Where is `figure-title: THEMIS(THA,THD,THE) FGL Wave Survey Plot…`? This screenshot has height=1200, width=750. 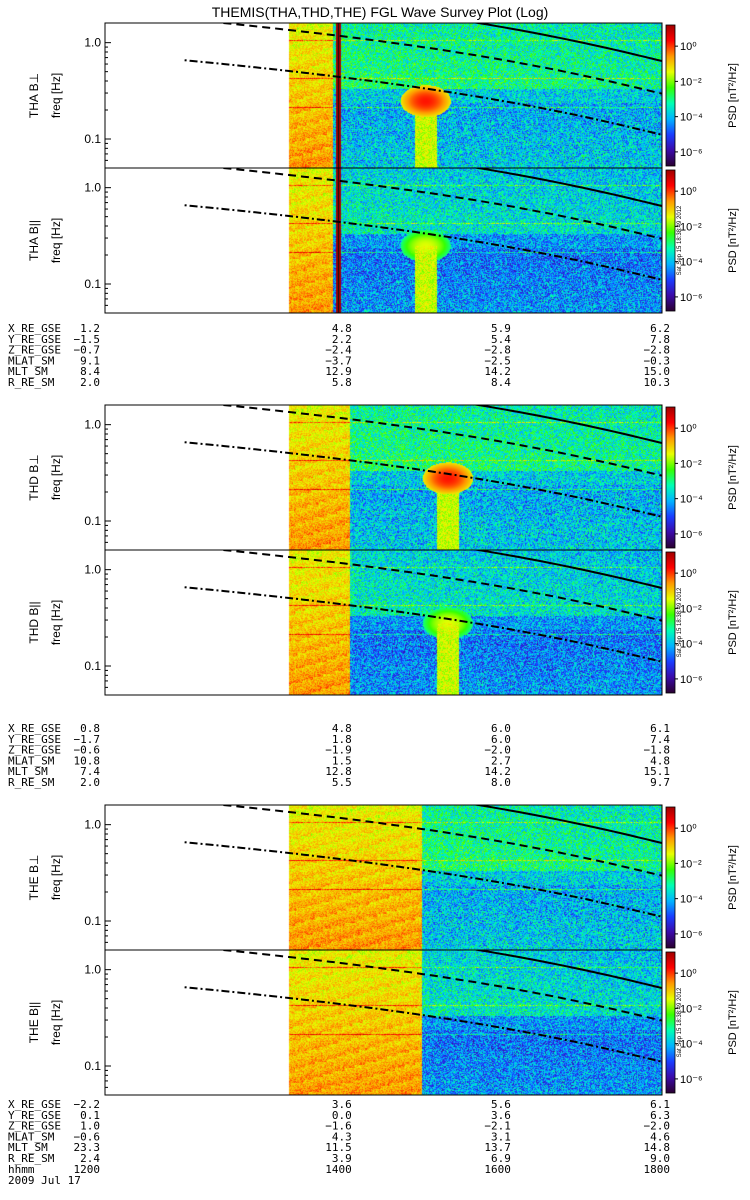 figure-title: THEMIS(THA,THD,THE) FGL Wave Survey Plot… is located at coordinates (380, 12).